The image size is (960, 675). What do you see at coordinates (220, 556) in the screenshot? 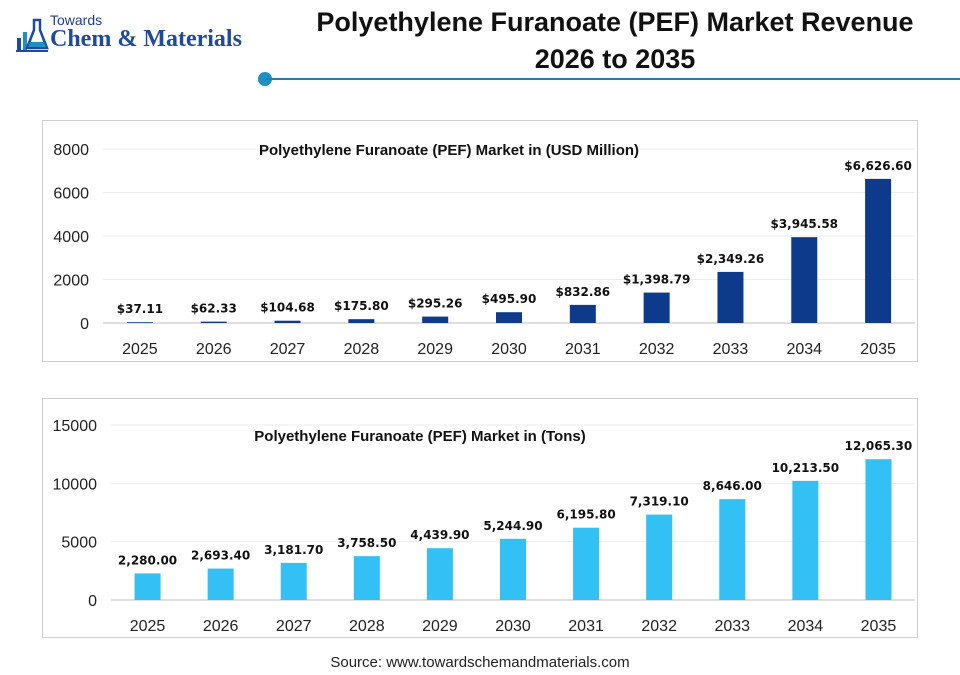
I see `data-label: 2,693.40` at bounding box center [220, 556].